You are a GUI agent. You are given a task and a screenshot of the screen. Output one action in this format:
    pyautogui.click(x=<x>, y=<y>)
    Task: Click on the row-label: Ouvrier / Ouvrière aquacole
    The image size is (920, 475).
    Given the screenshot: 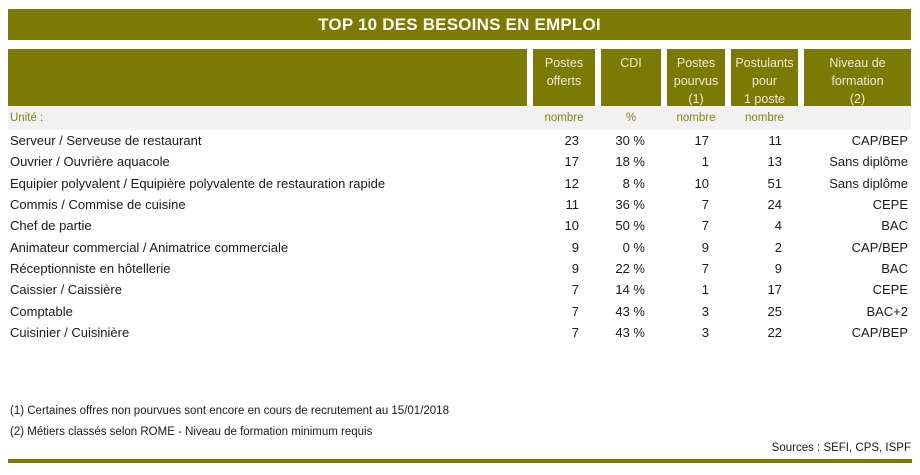 What is the action you would take?
    pyautogui.click(x=90, y=162)
    